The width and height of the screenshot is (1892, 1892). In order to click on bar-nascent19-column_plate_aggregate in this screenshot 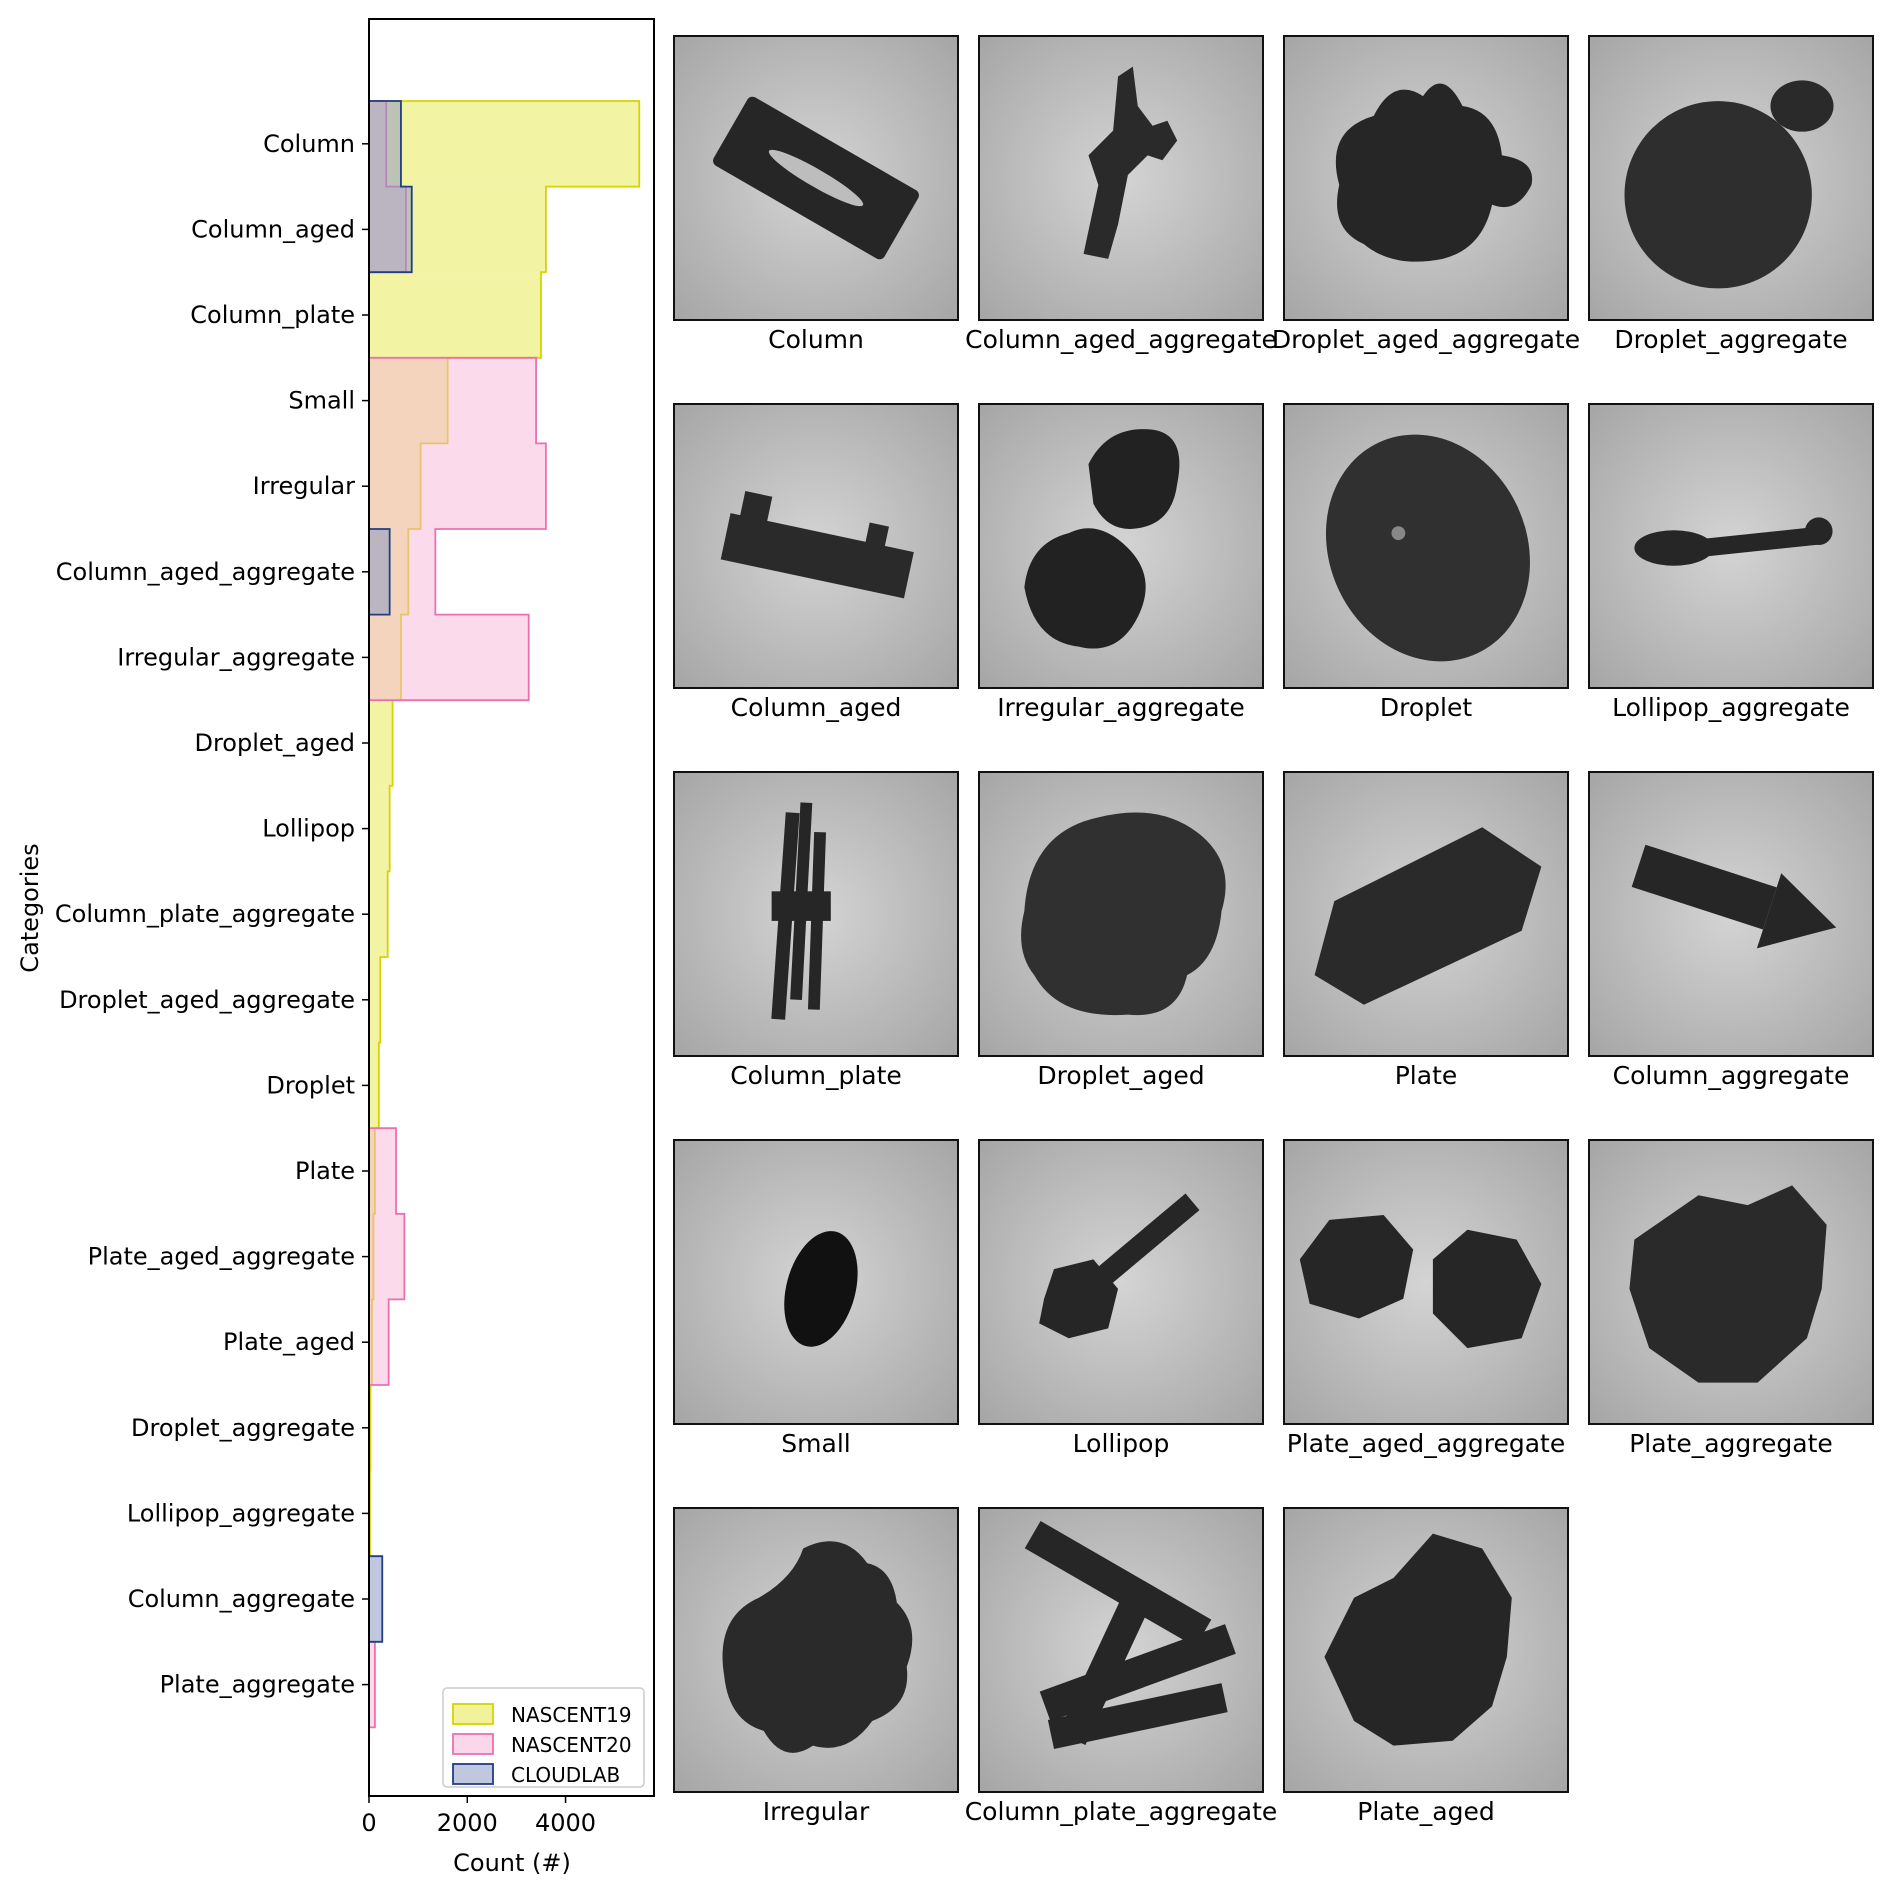, I will do `click(378, 914)`.